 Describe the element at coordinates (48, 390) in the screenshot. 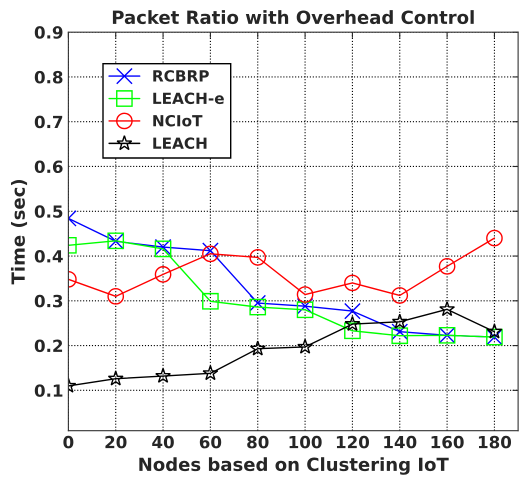

I see `y-tick-label: 0.1` at that location.